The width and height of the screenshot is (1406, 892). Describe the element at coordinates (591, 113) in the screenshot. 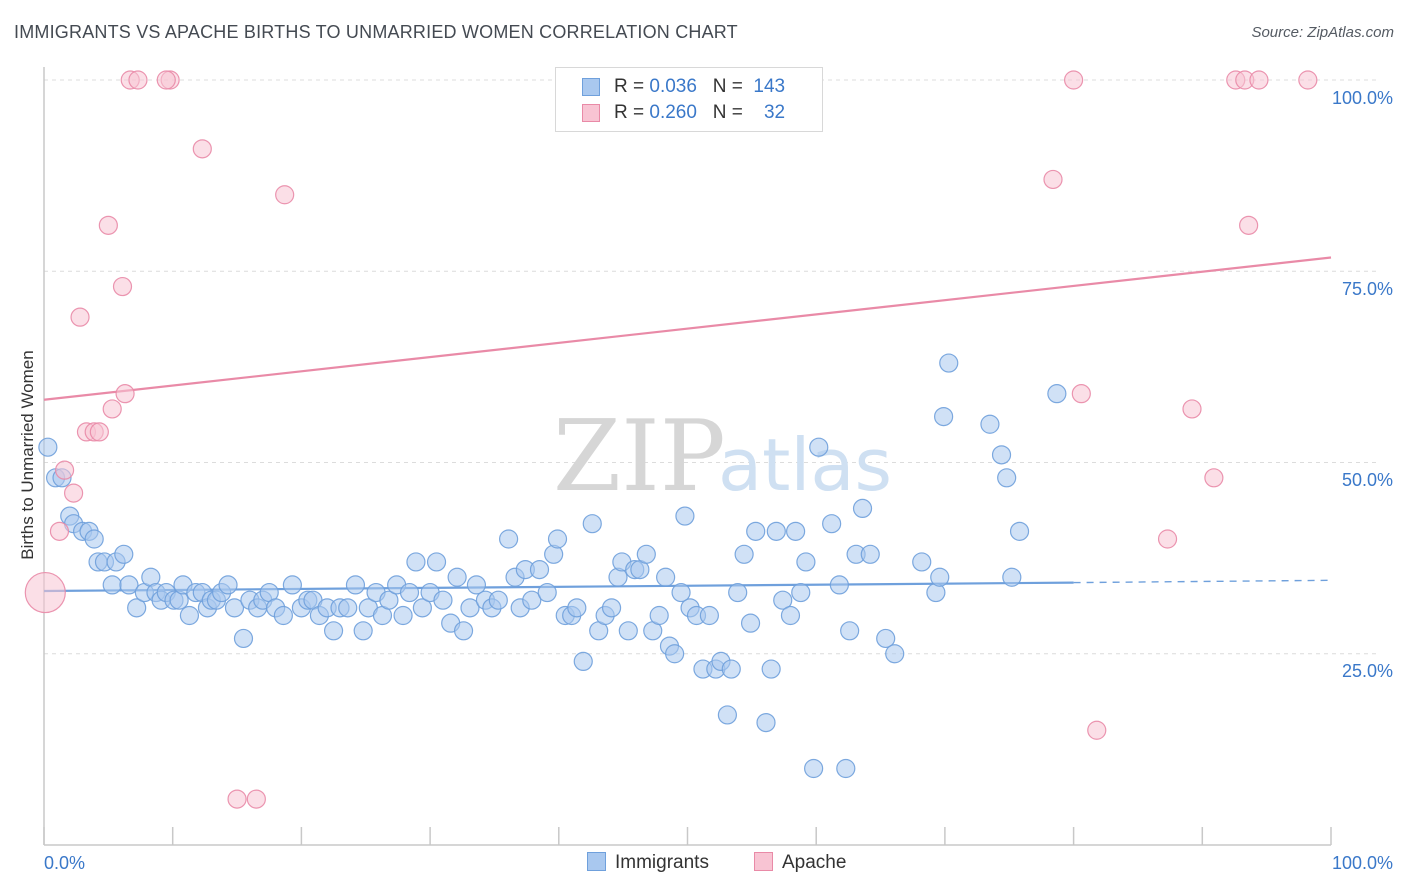

I see `legend-swatch-apache` at that location.